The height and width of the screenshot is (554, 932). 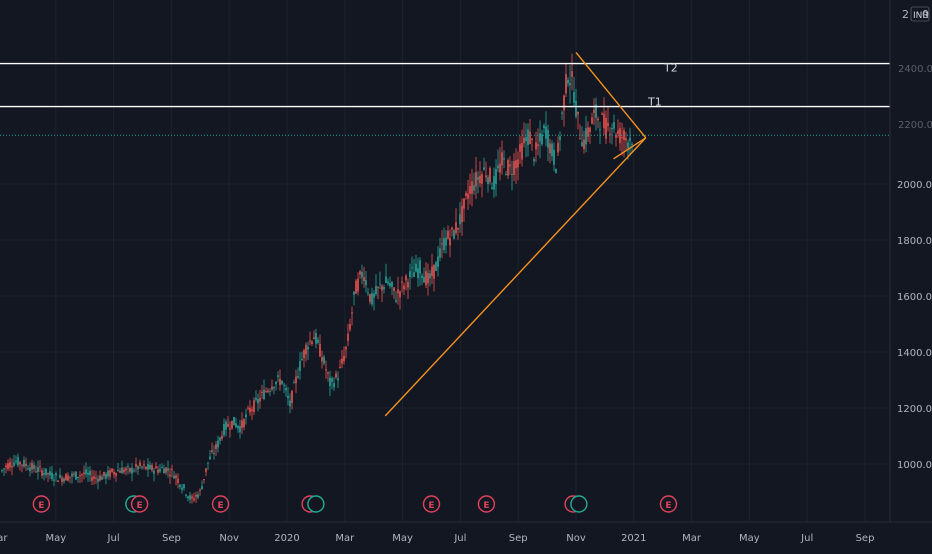 I want to click on currency-badge, so click(x=920, y=14).